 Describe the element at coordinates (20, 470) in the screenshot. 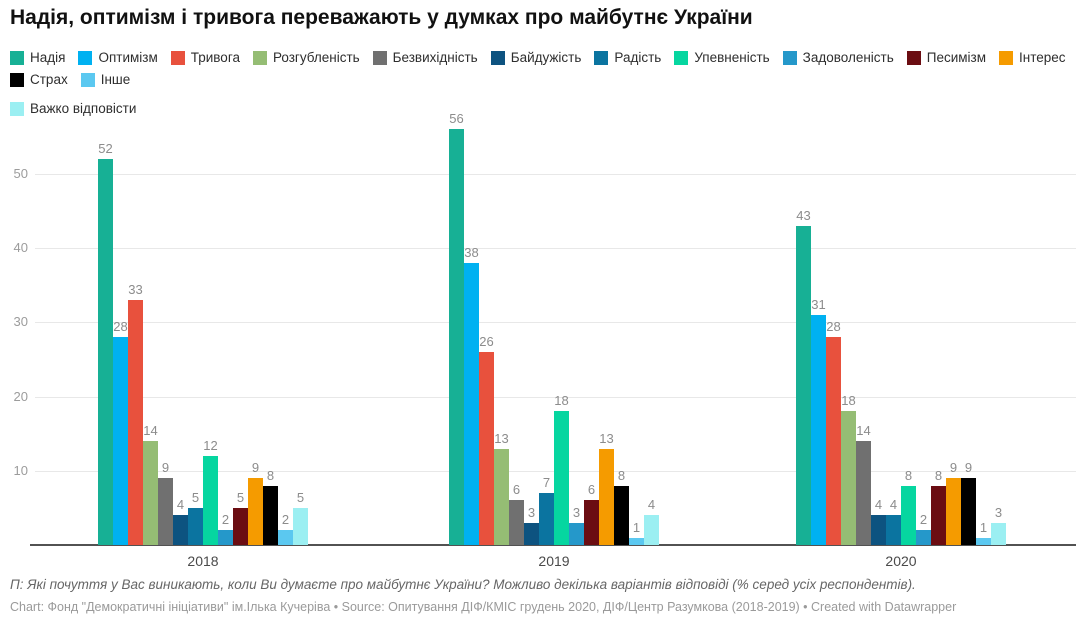

I see `y-axis-tick-label: 10` at that location.